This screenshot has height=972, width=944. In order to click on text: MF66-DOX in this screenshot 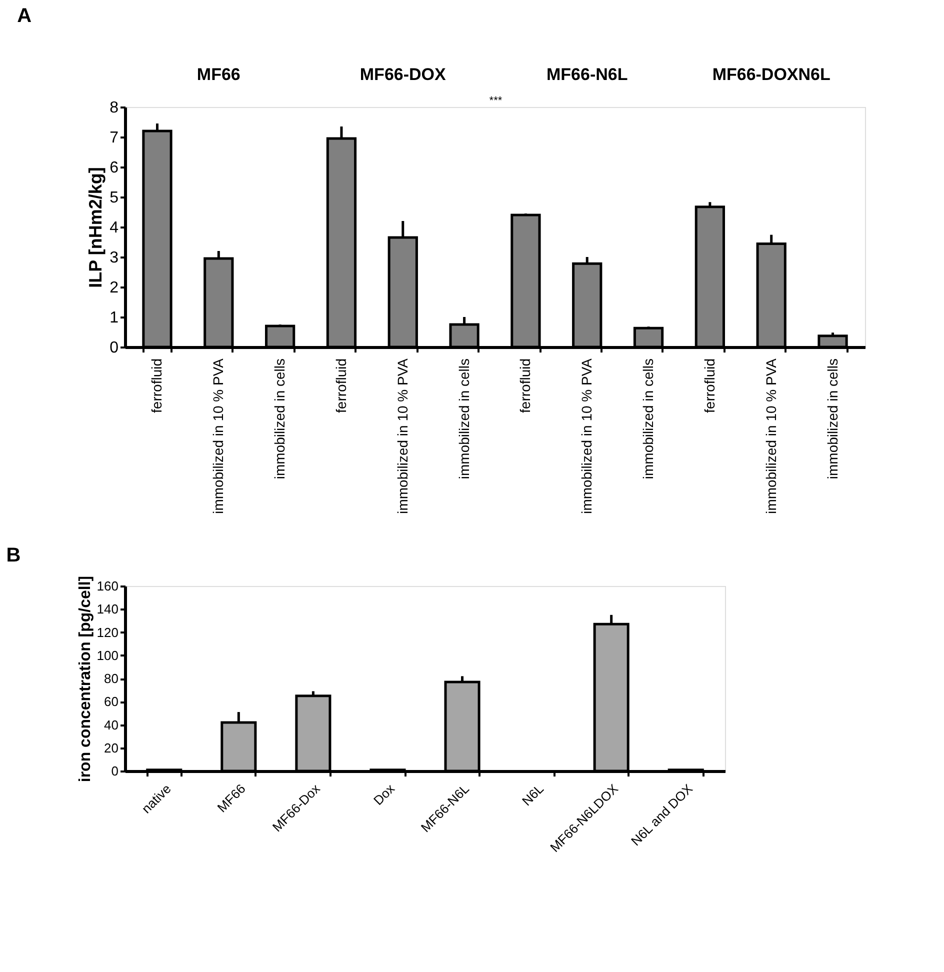, I will do `click(403, 74)`.